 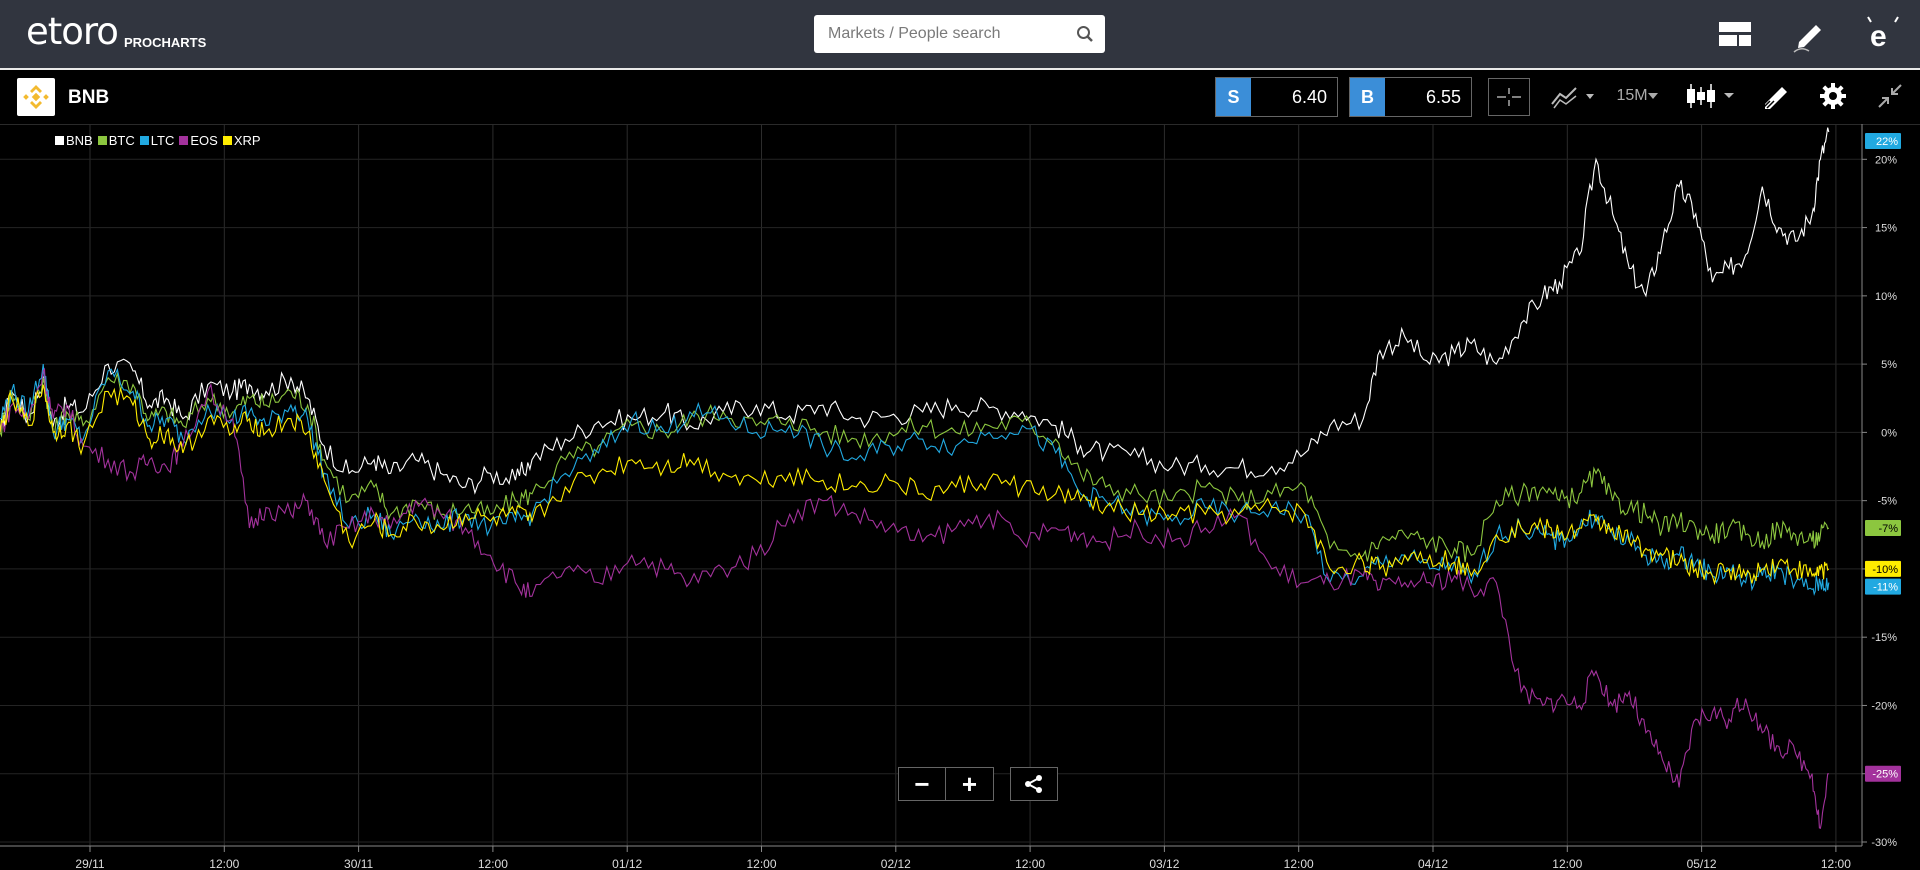 I want to click on svg-text: e, so click(x=1878, y=36).